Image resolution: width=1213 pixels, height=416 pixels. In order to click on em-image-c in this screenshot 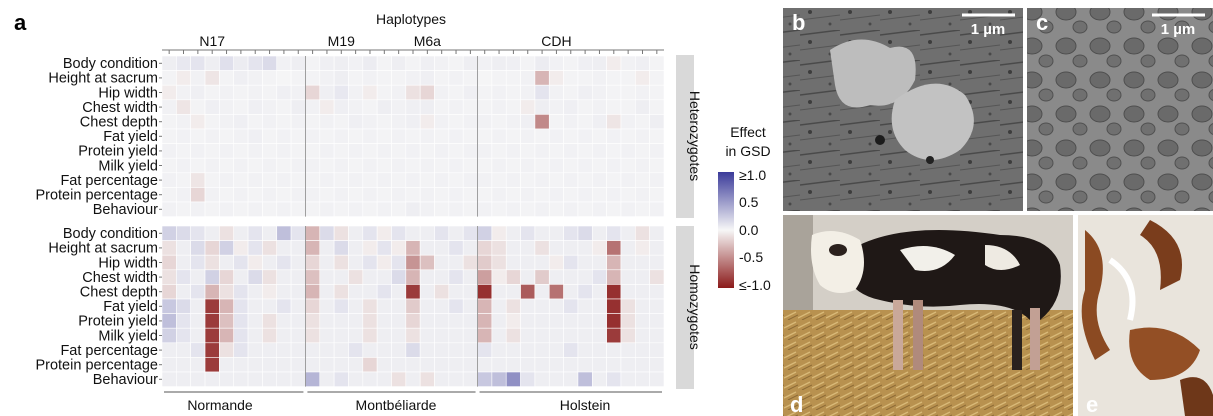, I will do `click(1120, 109)`.